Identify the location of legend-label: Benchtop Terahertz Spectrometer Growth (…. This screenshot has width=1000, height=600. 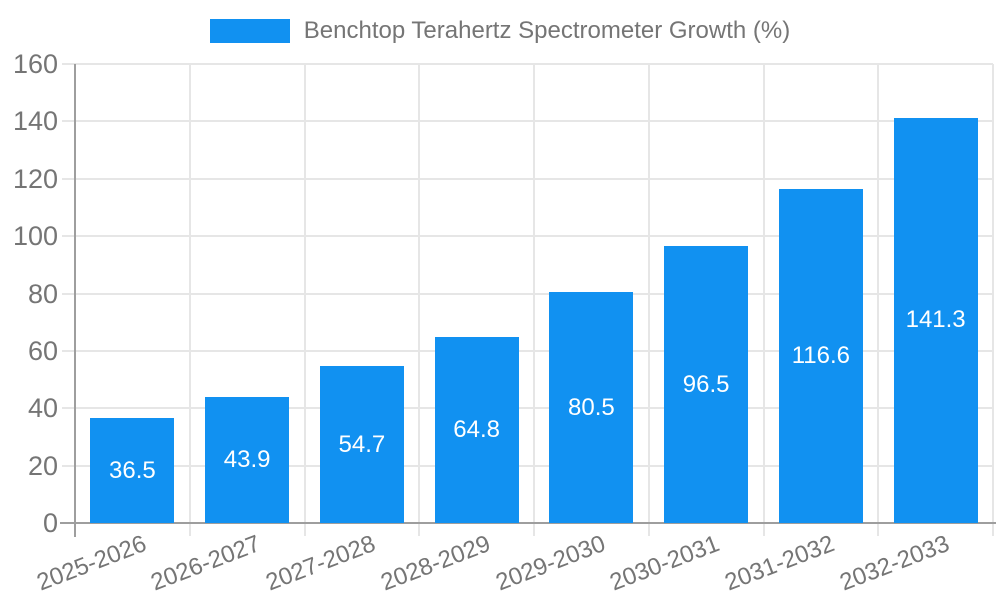
(547, 30).